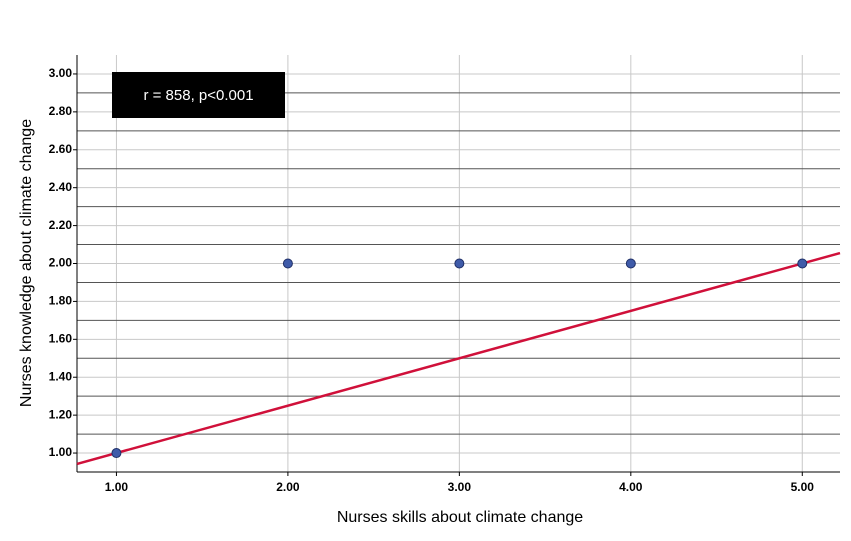 This screenshot has width=851, height=541. I want to click on x-axis-label: Nurses skills about climate change, so click(460, 517).